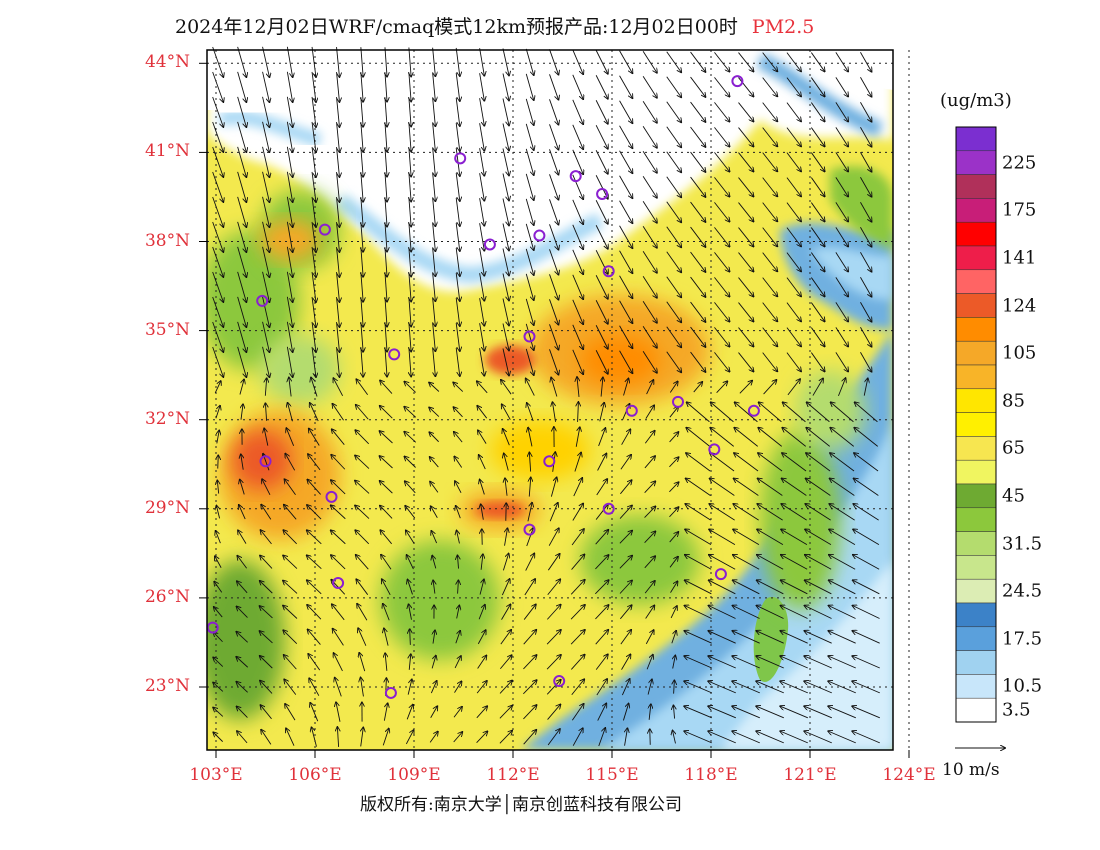 This screenshot has height=850, width=1100. I want to click on colorbar-segment, so click(976, 472).